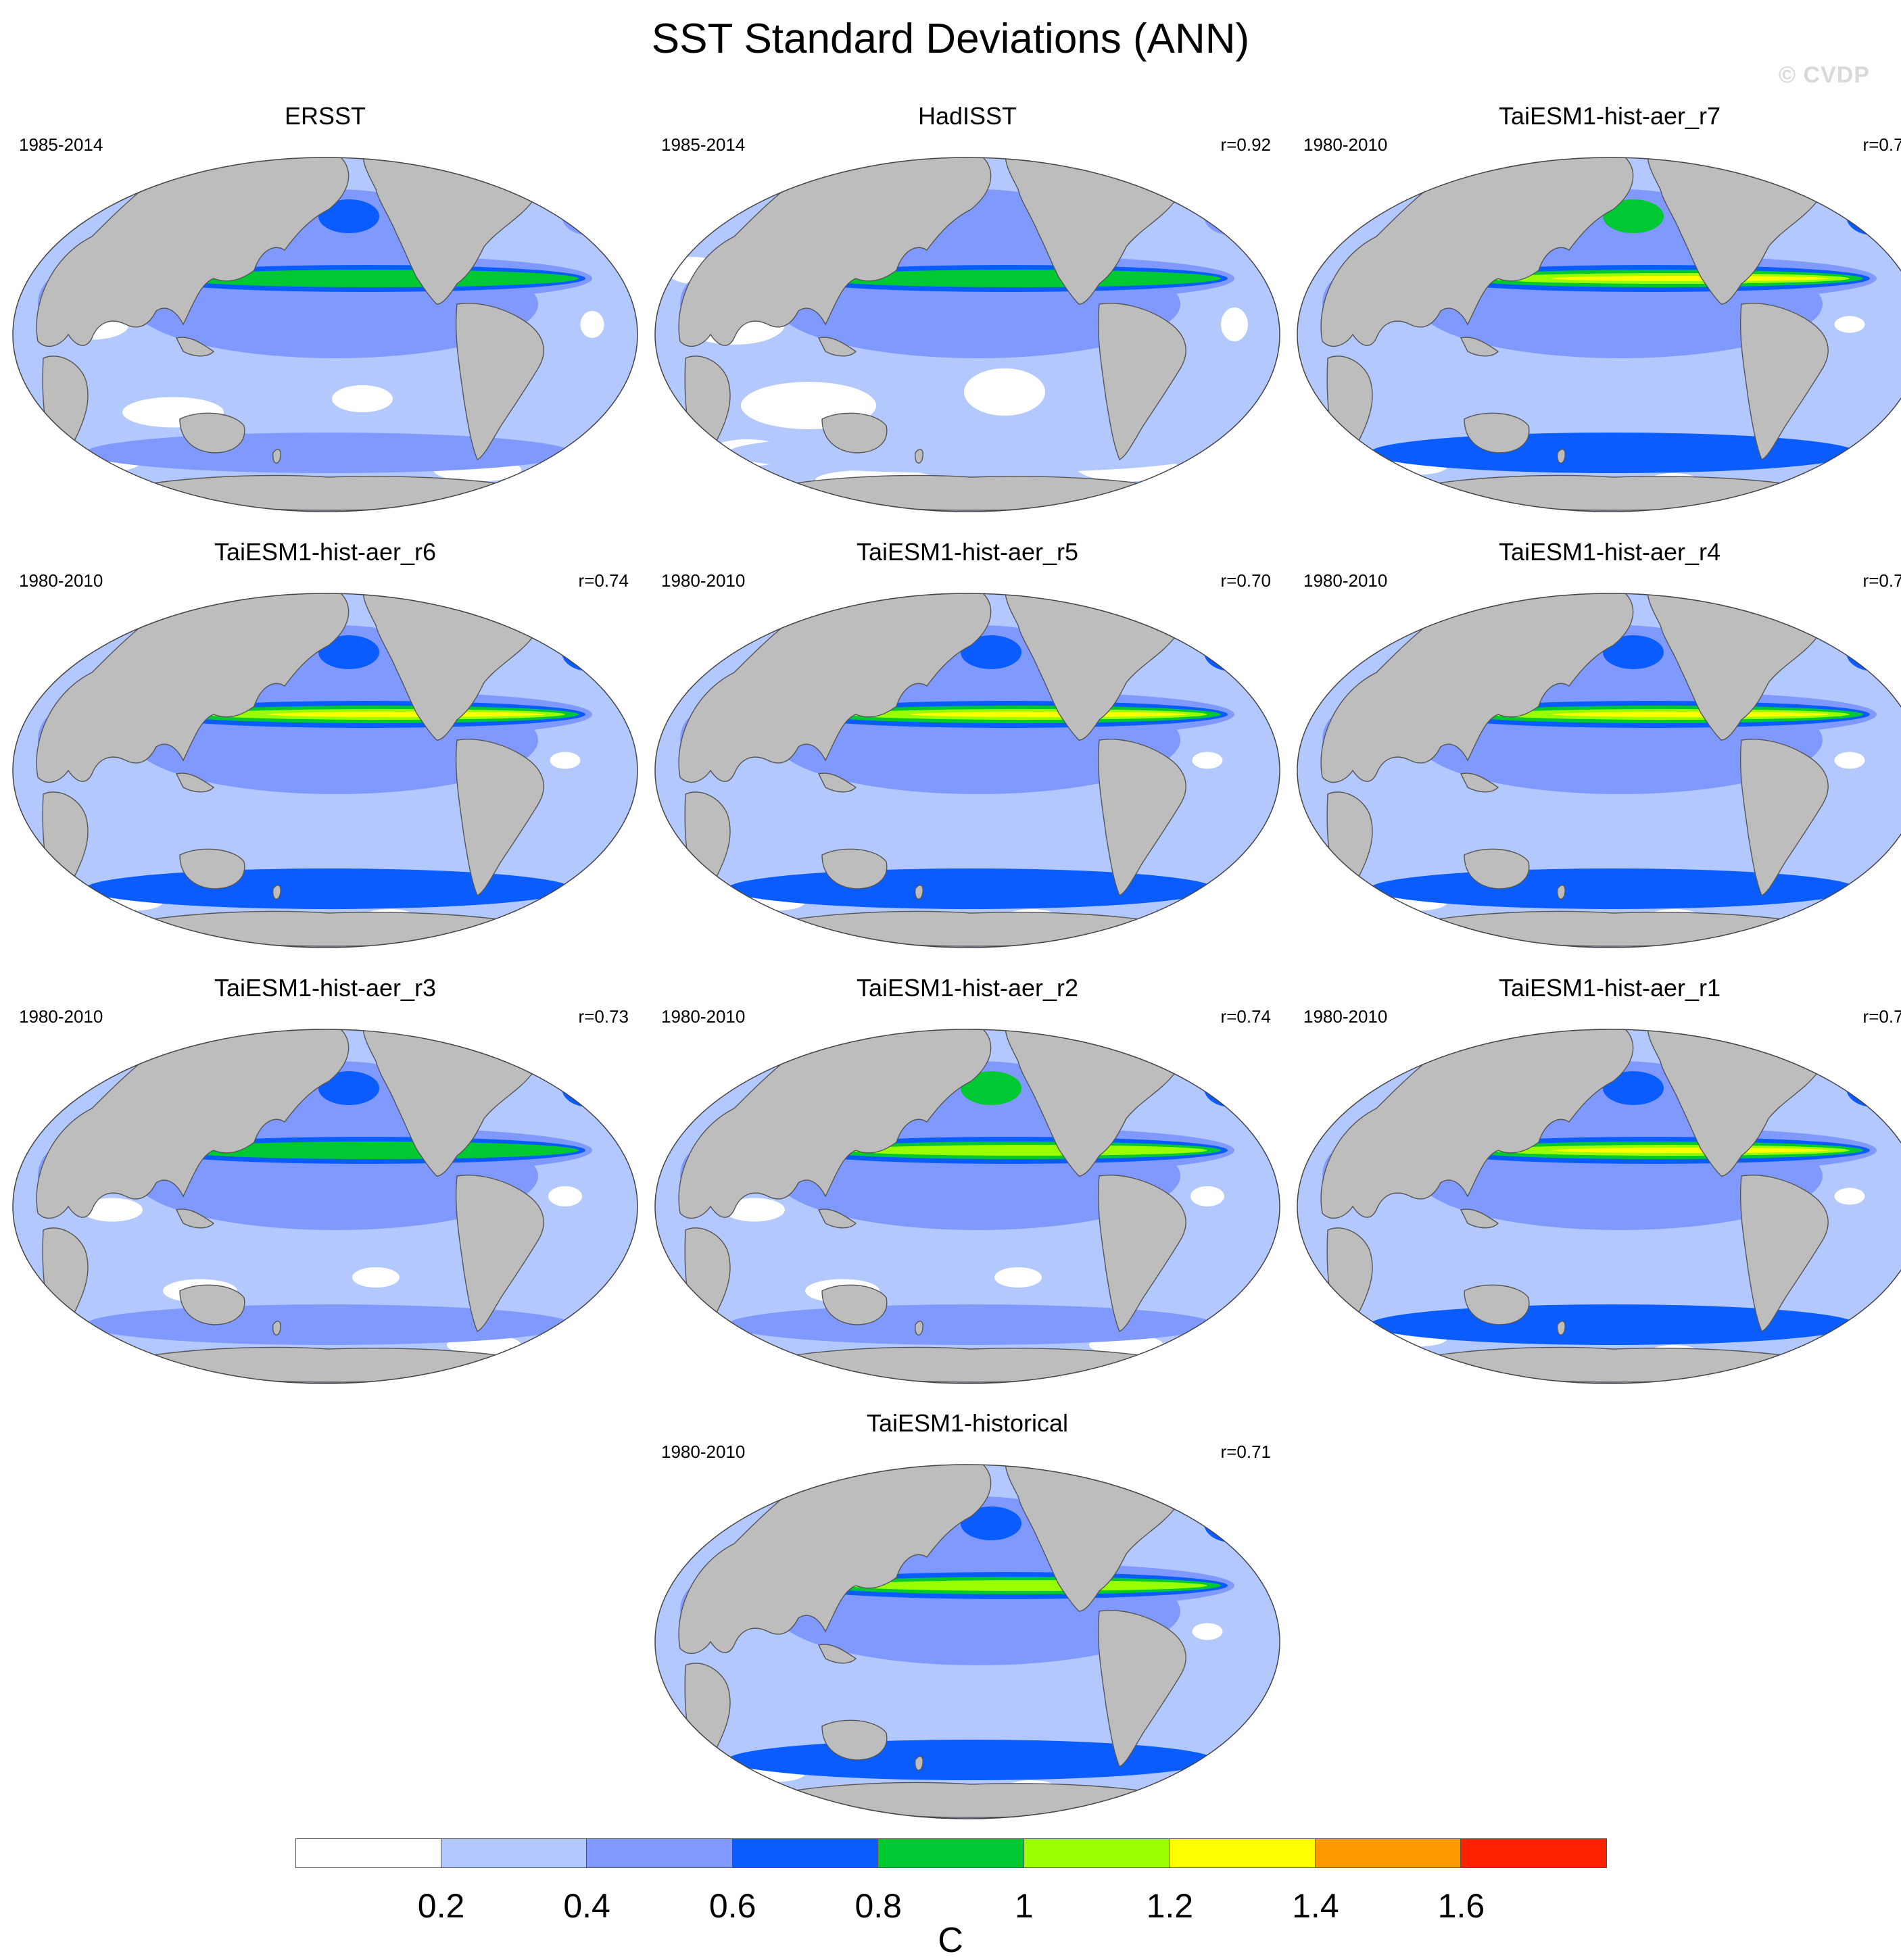 The image size is (1901, 1960). What do you see at coordinates (1881, 144) in the screenshot?
I see `panel-correlation: r=0.75` at bounding box center [1881, 144].